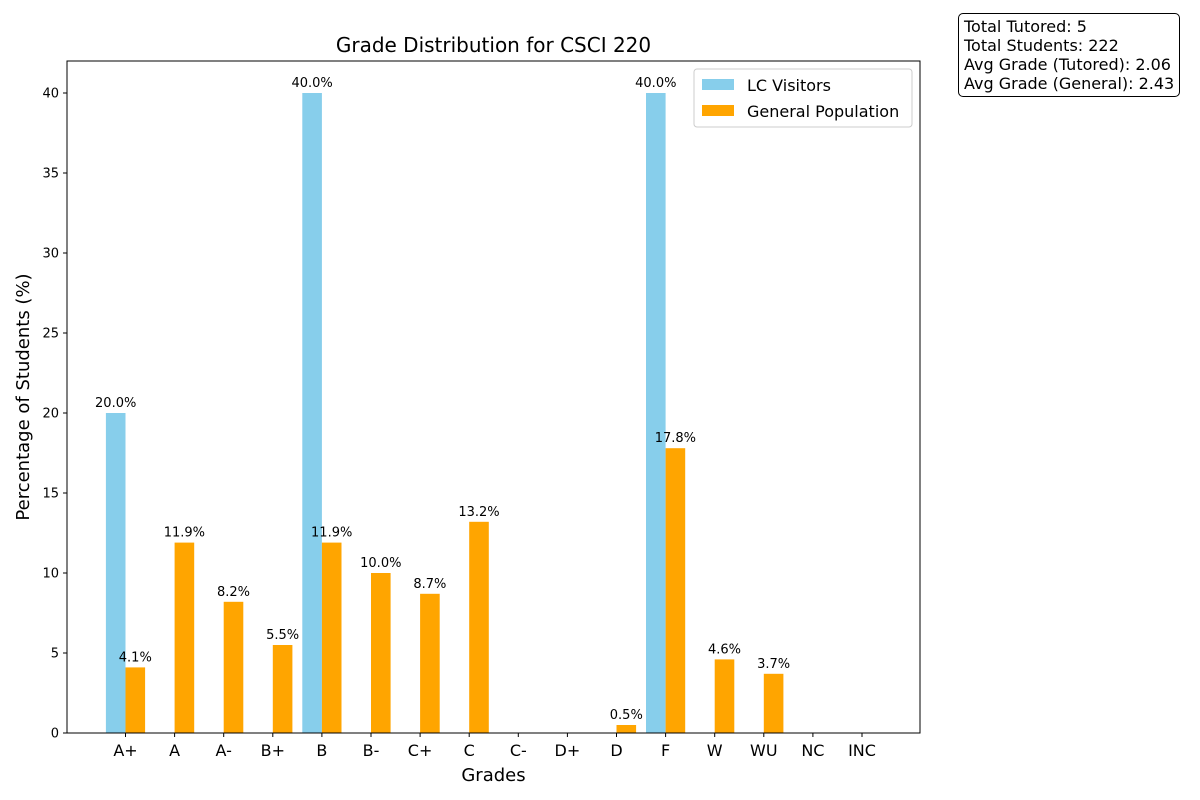  I want to click on x-tick-label: B, so click(321, 750).